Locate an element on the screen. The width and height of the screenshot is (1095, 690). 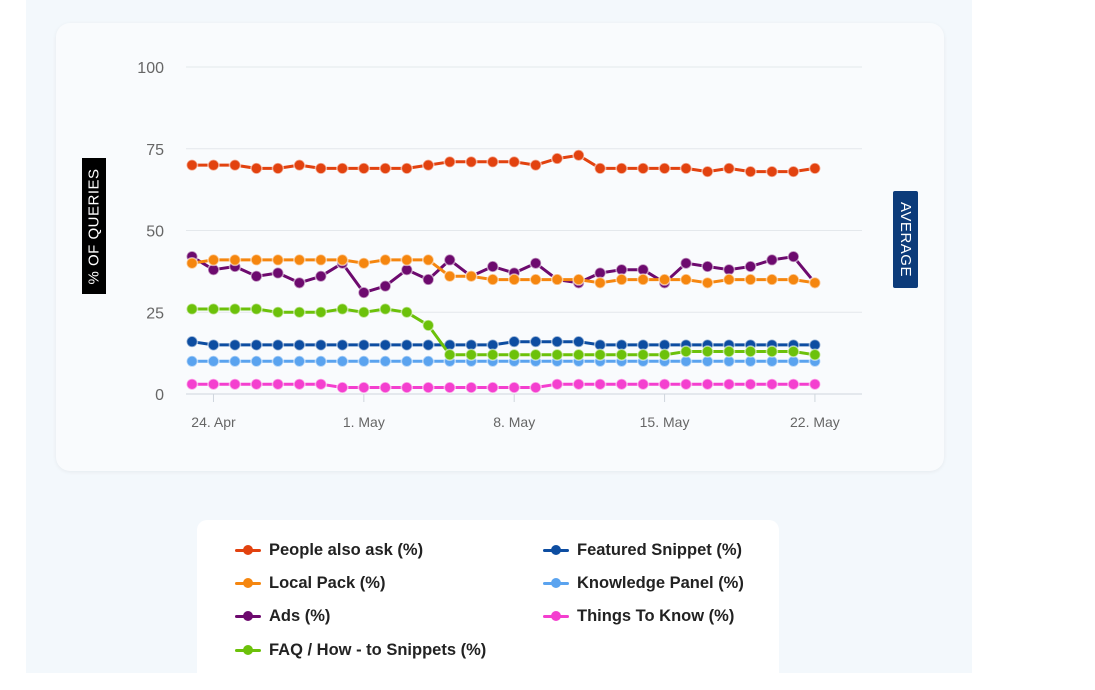
legend-item-things-to-know: Things To Know (%) is located at coordinates (638, 616).